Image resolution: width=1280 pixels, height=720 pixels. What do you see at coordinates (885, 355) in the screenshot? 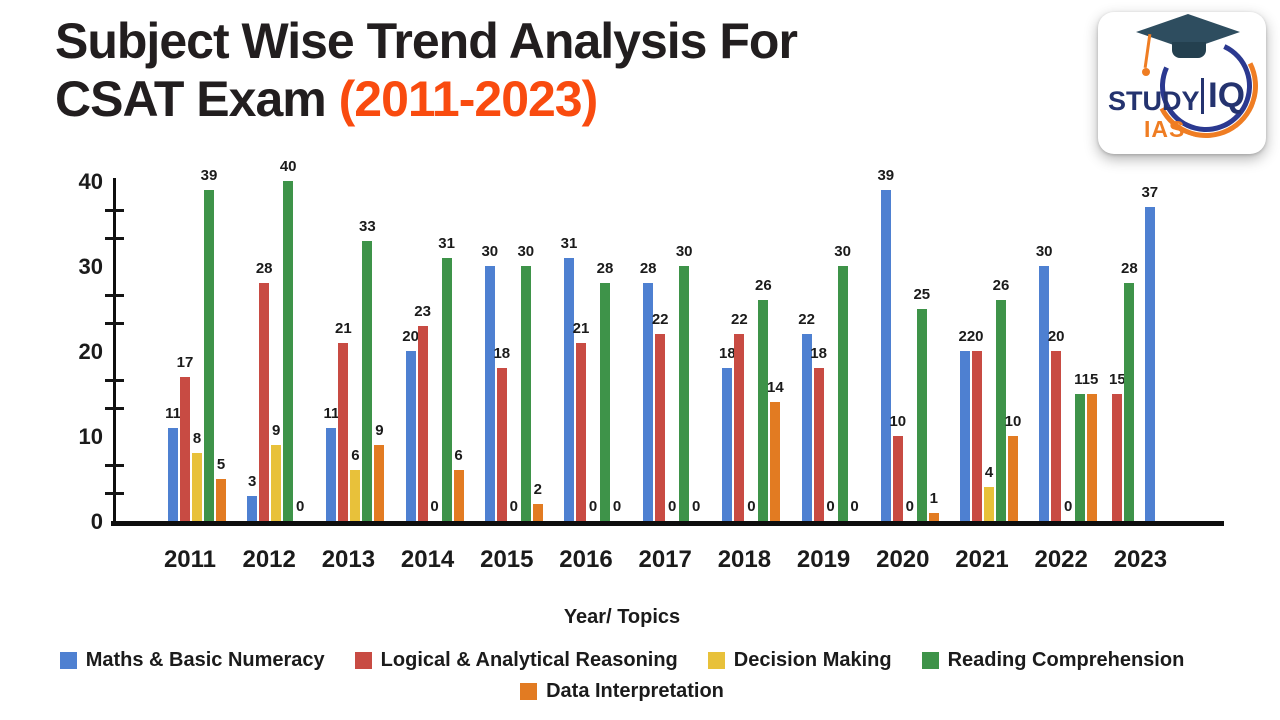
I see `bar-2020-maths` at bounding box center [885, 355].